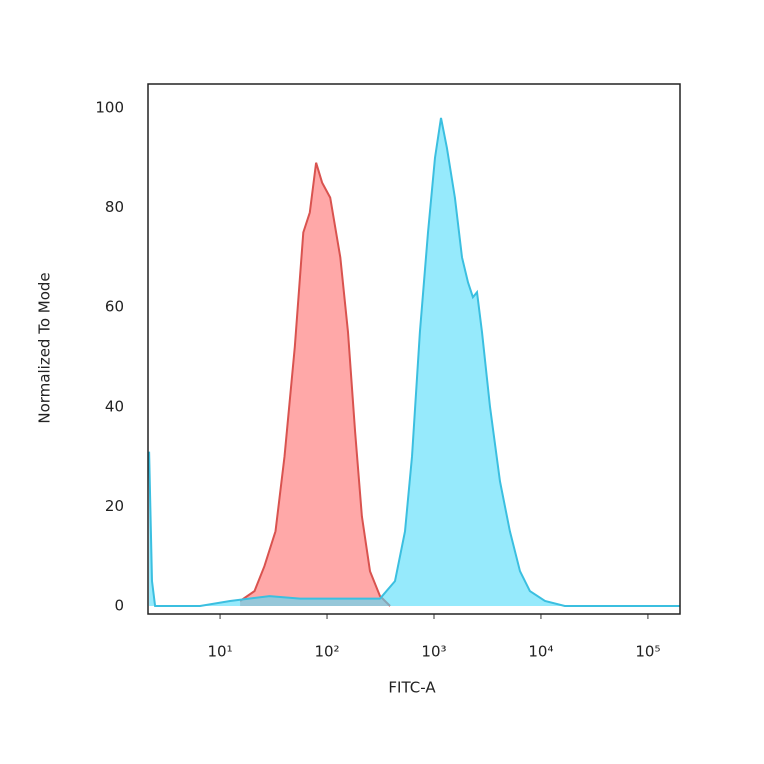 The image size is (764, 764). Describe the element at coordinates (326, 652) in the screenshot. I see `x-tick-label: 10²` at that location.